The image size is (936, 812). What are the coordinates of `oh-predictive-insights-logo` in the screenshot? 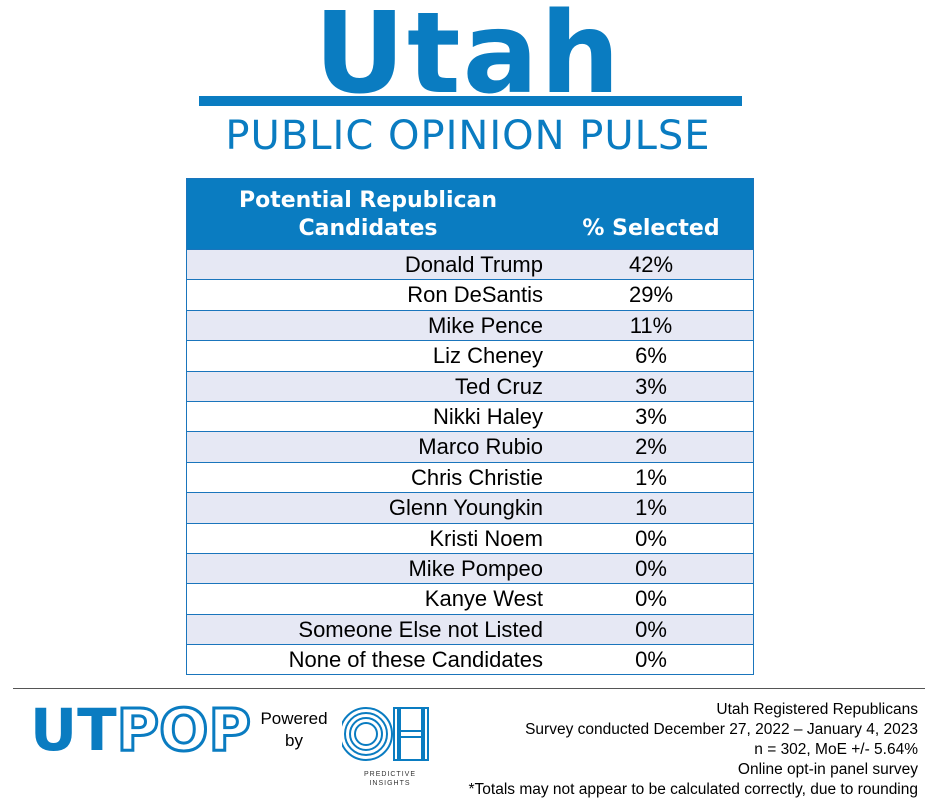 It's located at (385, 734).